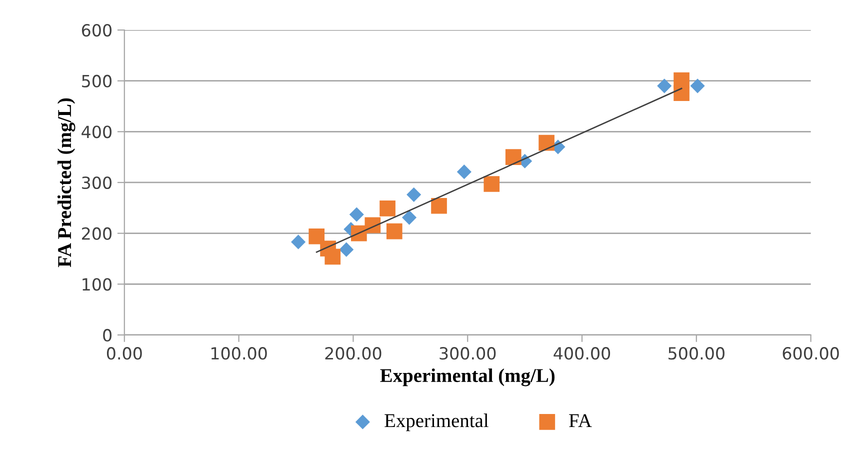 The width and height of the screenshot is (858, 462). I want to click on y-tick-label: 200, so click(97, 233).